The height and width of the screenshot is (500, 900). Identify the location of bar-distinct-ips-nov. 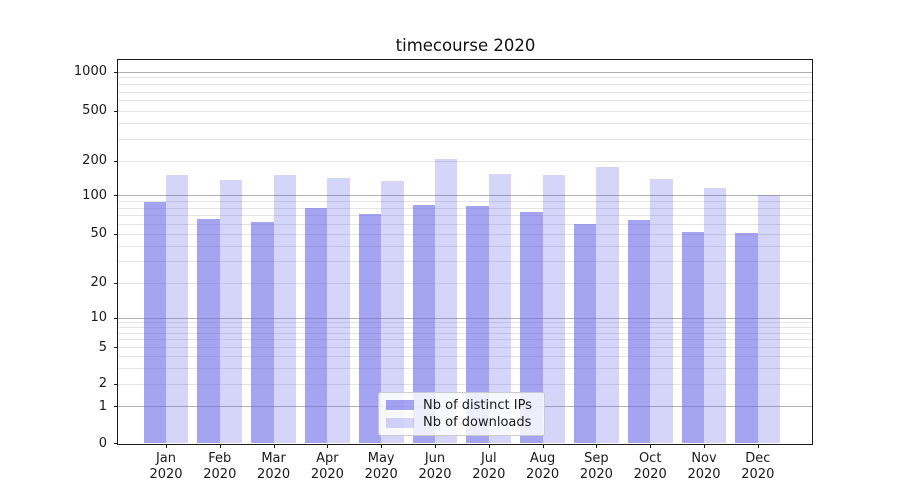
(692, 338).